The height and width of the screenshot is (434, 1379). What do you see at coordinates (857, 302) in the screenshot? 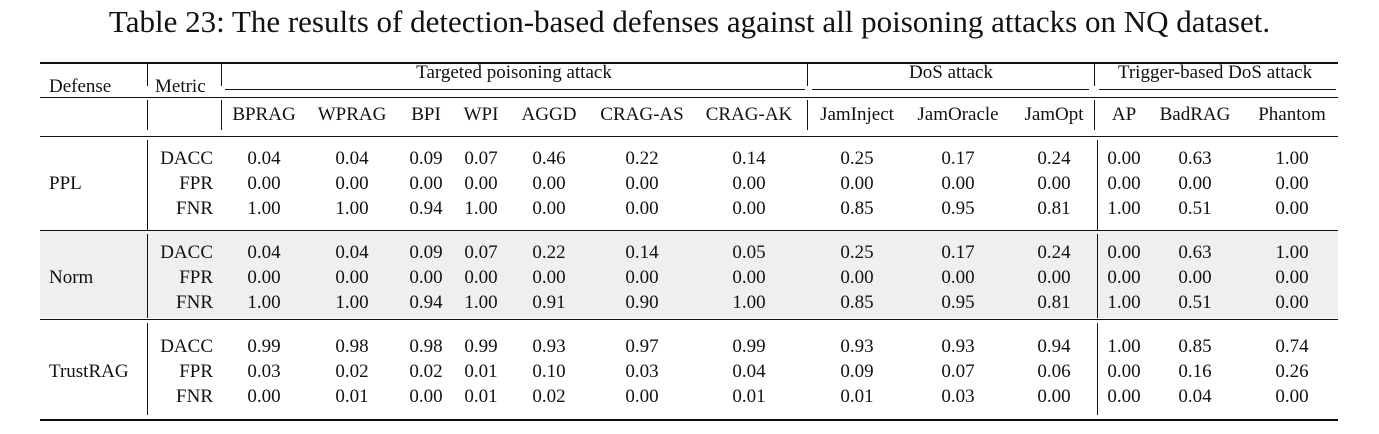
I see `table-cell: 0.85` at bounding box center [857, 302].